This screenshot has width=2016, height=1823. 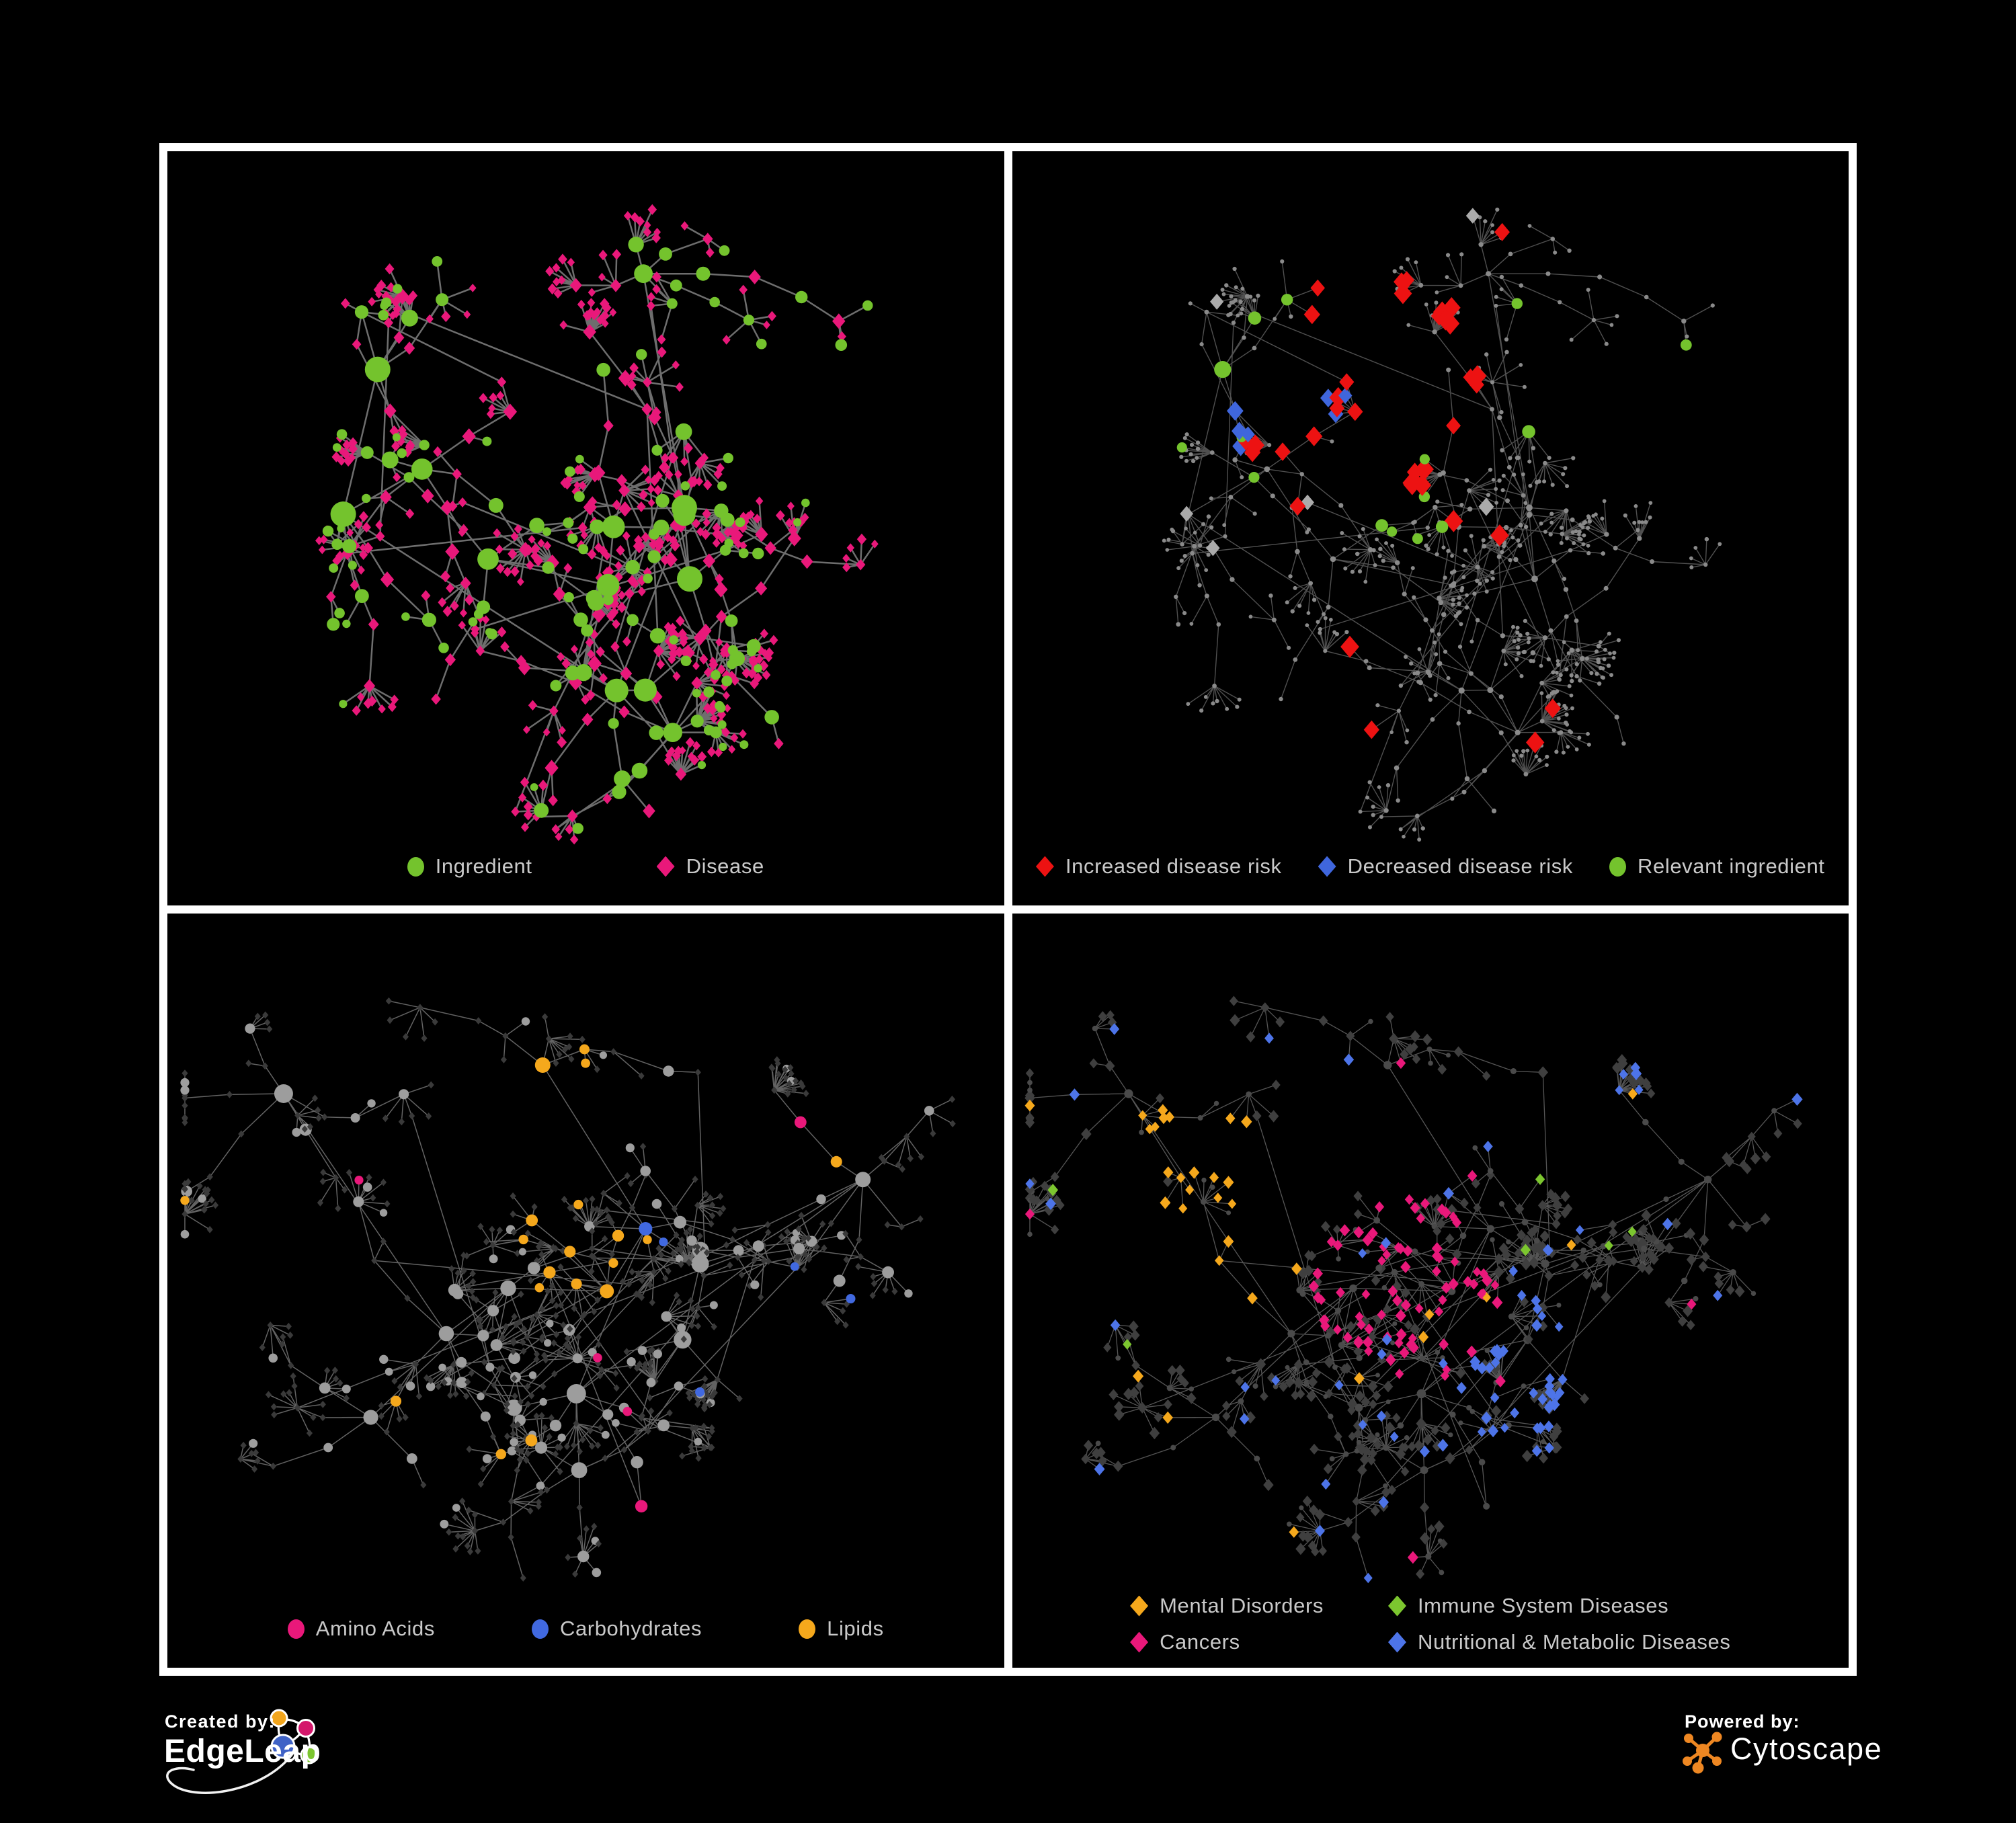 What do you see at coordinates (1742, 1721) in the screenshot?
I see `powered-by-label: Powered by:` at bounding box center [1742, 1721].